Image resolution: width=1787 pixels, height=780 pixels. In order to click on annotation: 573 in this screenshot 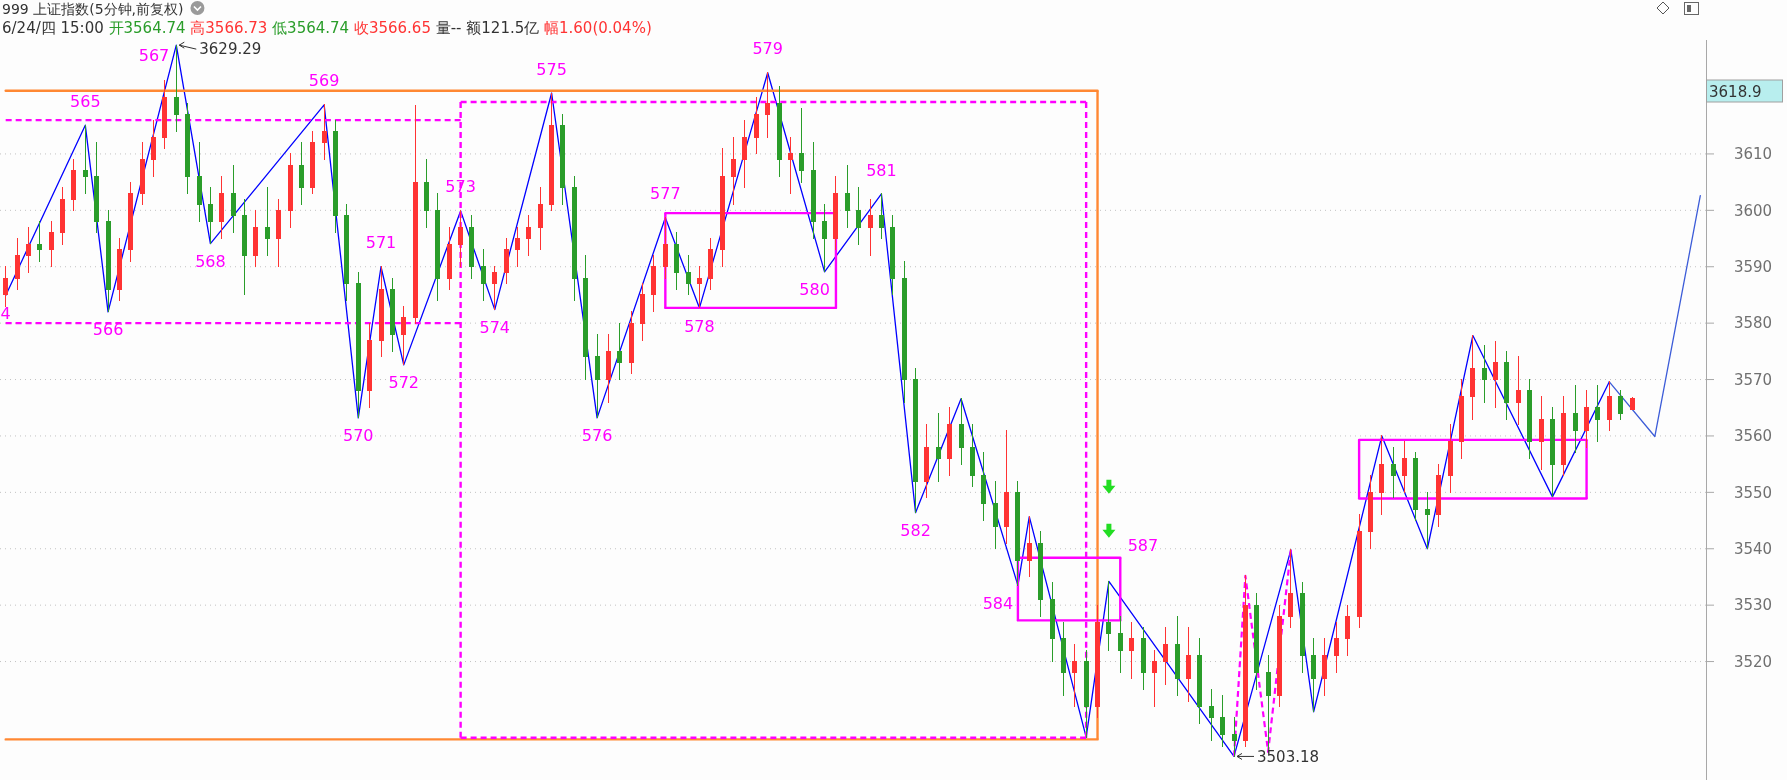, I will do `click(460, 187)`.